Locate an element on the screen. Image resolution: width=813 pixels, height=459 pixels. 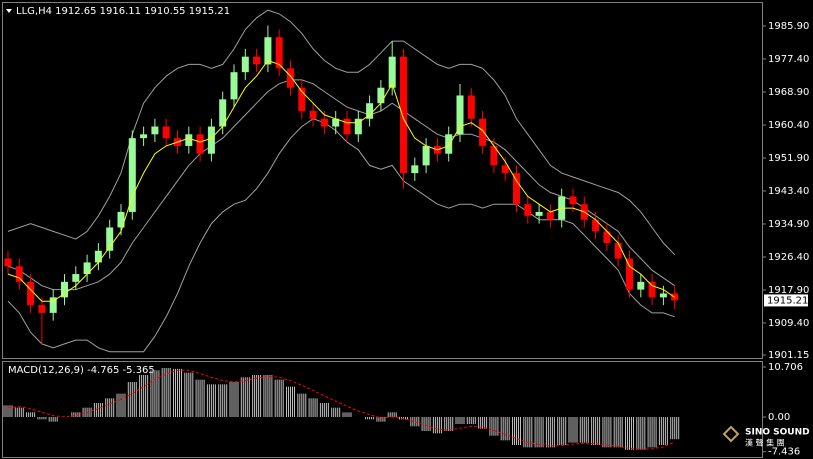
y-tick-label: 0.00 is located at coordinates (779, 417).